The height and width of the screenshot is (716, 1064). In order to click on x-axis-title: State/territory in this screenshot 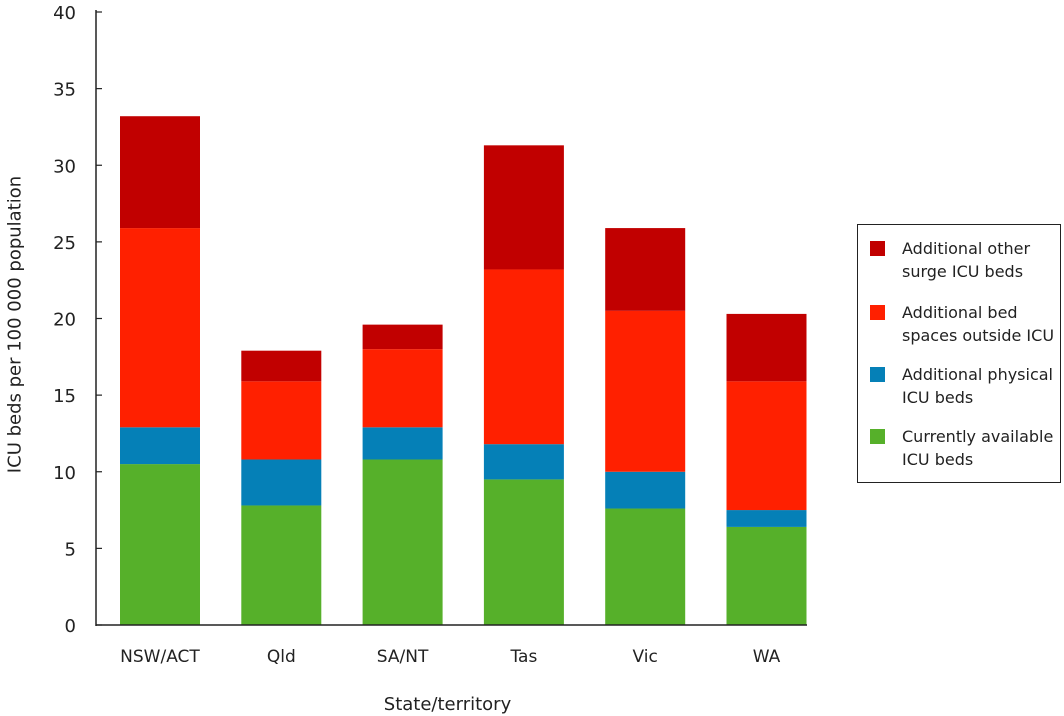, I will do `click(447, 704)`.